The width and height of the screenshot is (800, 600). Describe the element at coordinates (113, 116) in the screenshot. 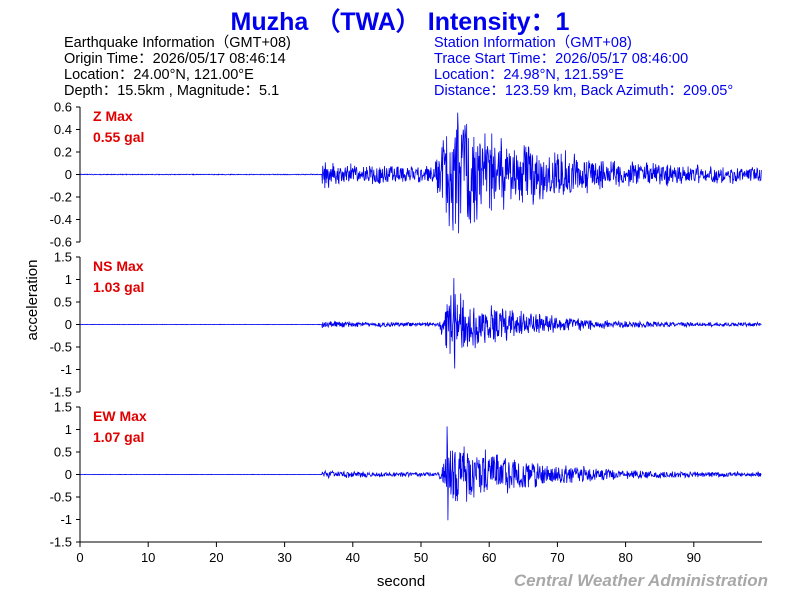

I see `max-title-z: Z Max` at that location.